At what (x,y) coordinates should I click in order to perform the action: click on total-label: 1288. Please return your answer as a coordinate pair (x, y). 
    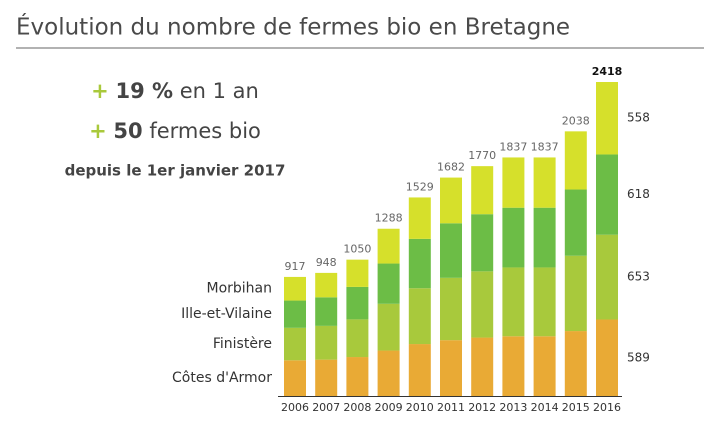
    Looking at the image, I should click on (389, 218).